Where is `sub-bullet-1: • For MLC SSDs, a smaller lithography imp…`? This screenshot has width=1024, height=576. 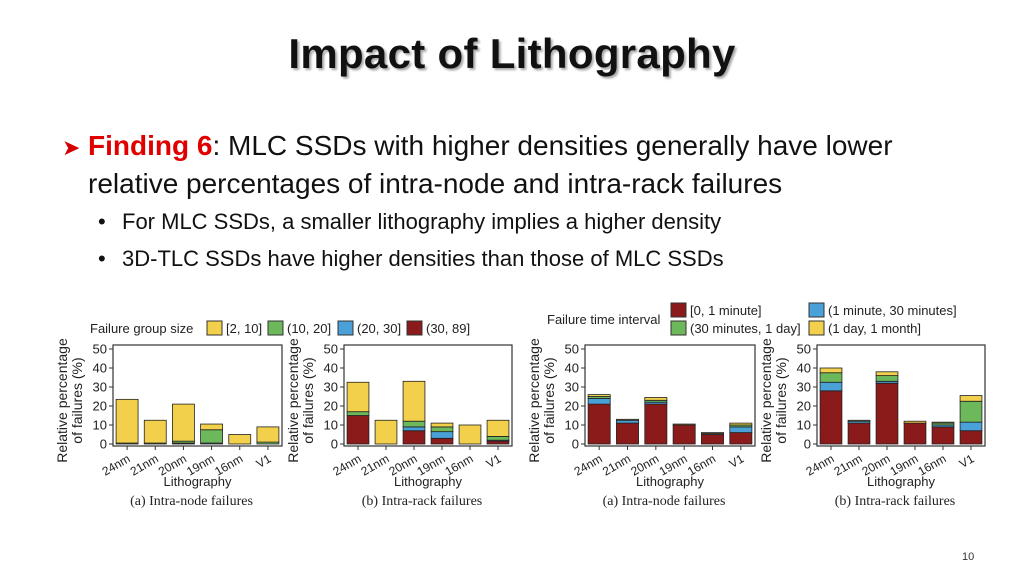
sub-bullet-1: • For MLC SSDs, a smaller lithography imp… is located at coordinates (411, 221).